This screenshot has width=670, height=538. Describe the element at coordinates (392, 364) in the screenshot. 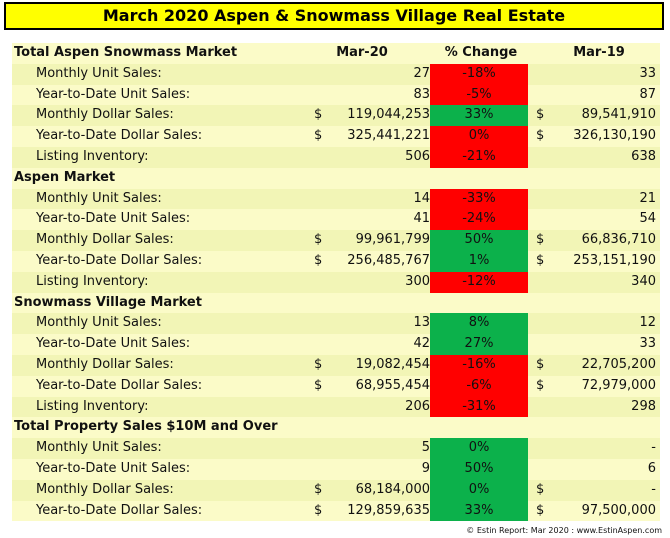

I see `value-current: 19,082,454` at that location.